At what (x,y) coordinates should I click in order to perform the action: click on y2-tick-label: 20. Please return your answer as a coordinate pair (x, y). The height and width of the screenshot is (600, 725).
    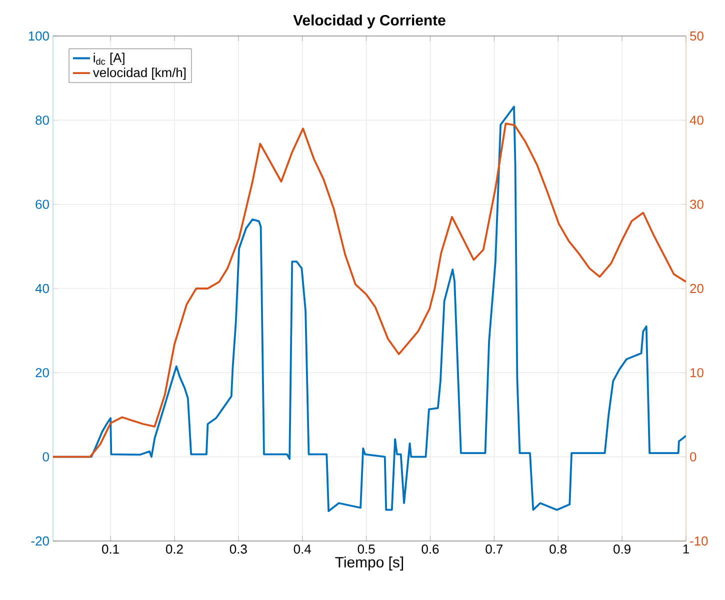
    Looking at the image, I should click on (697, 289).